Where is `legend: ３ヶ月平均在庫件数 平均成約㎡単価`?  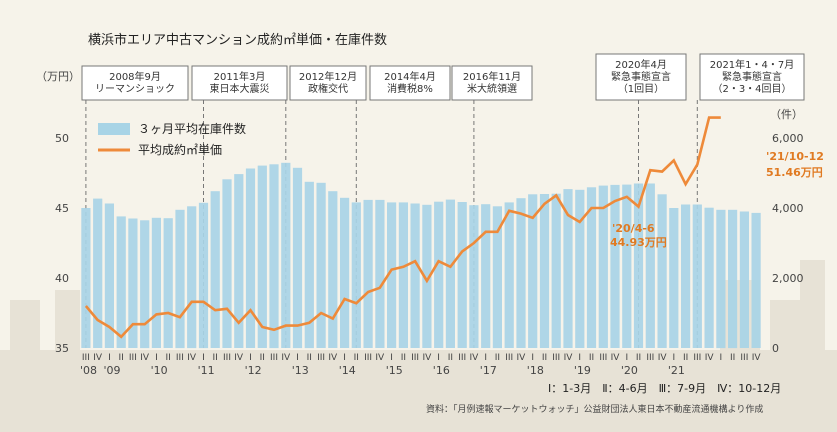
legend: ３ヶ月平均在庫件数 平均成約㎡単価 is located at coordinates (172, 139).